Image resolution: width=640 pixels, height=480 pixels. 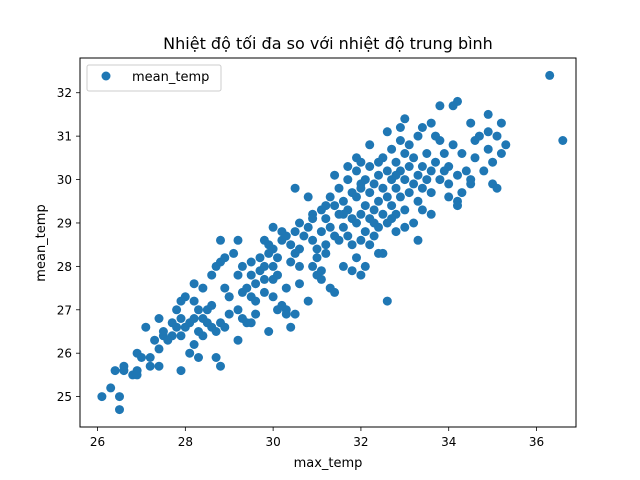 What do you see at coordinates (154, 78) in the screenshot?
I see `legend: mean_temp` at bounding box center [154, 78].